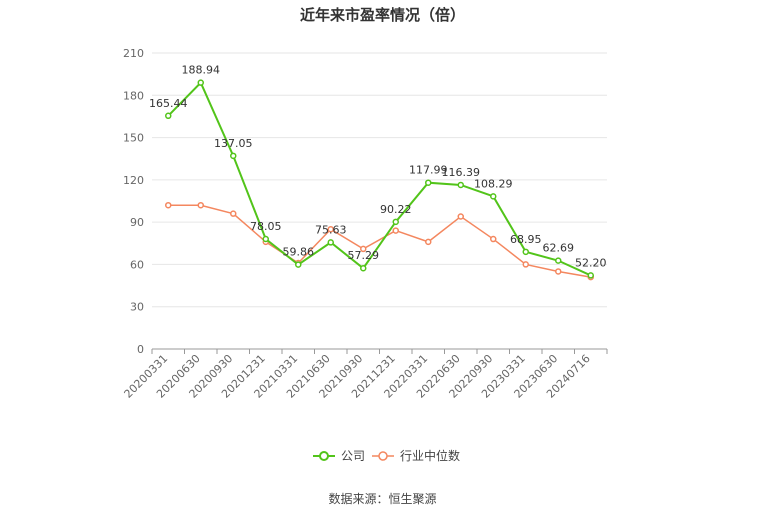 This screenshot has width=765, height=517. What do you see at coordinates (428, 170) in the screenshot?
I see `data-label-company: 117.99` at bounding box center [428, 170].